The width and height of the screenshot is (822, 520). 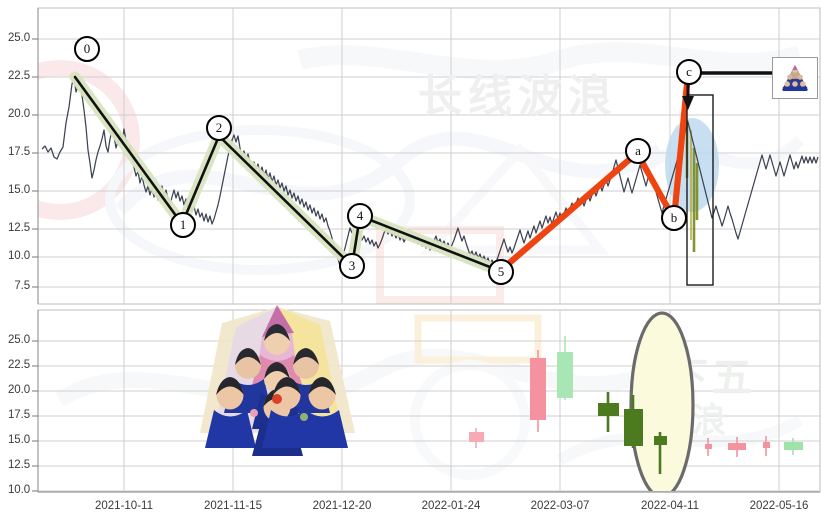 I want to click on xtick-5: 2022-04-11, so click(x=670, y=506).